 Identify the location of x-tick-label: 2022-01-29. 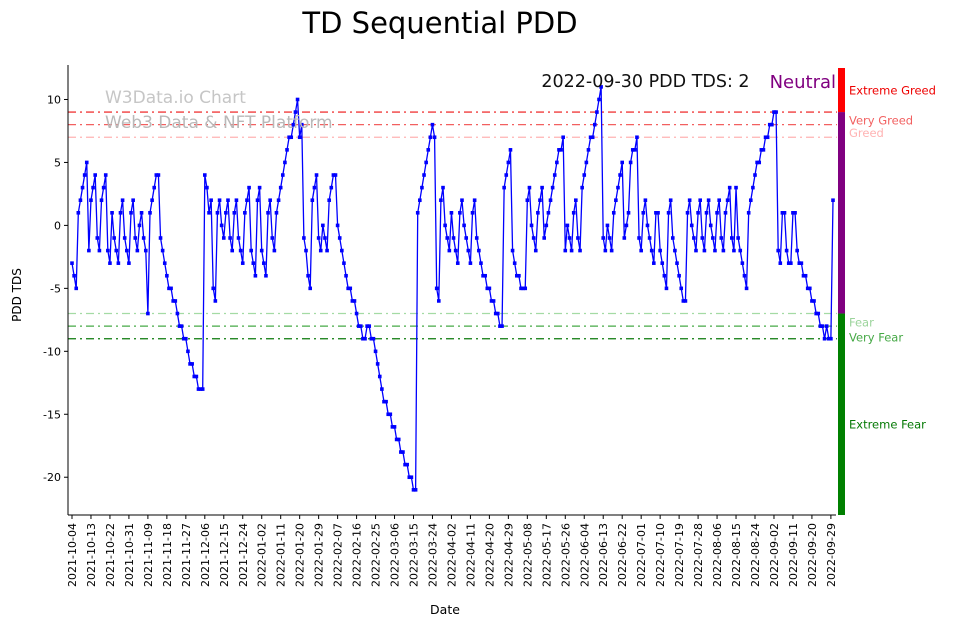
(319, 555).